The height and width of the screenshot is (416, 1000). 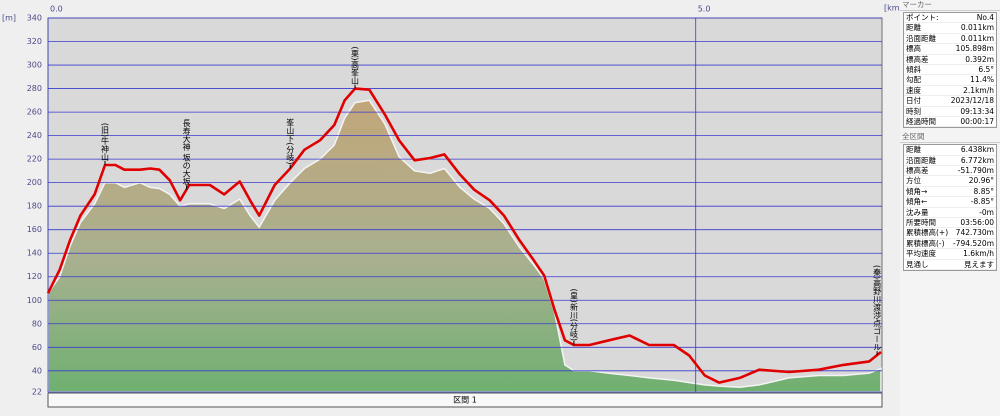 I want to click on info-row: 速度 2.1km/h, so click(x=950, y=91).